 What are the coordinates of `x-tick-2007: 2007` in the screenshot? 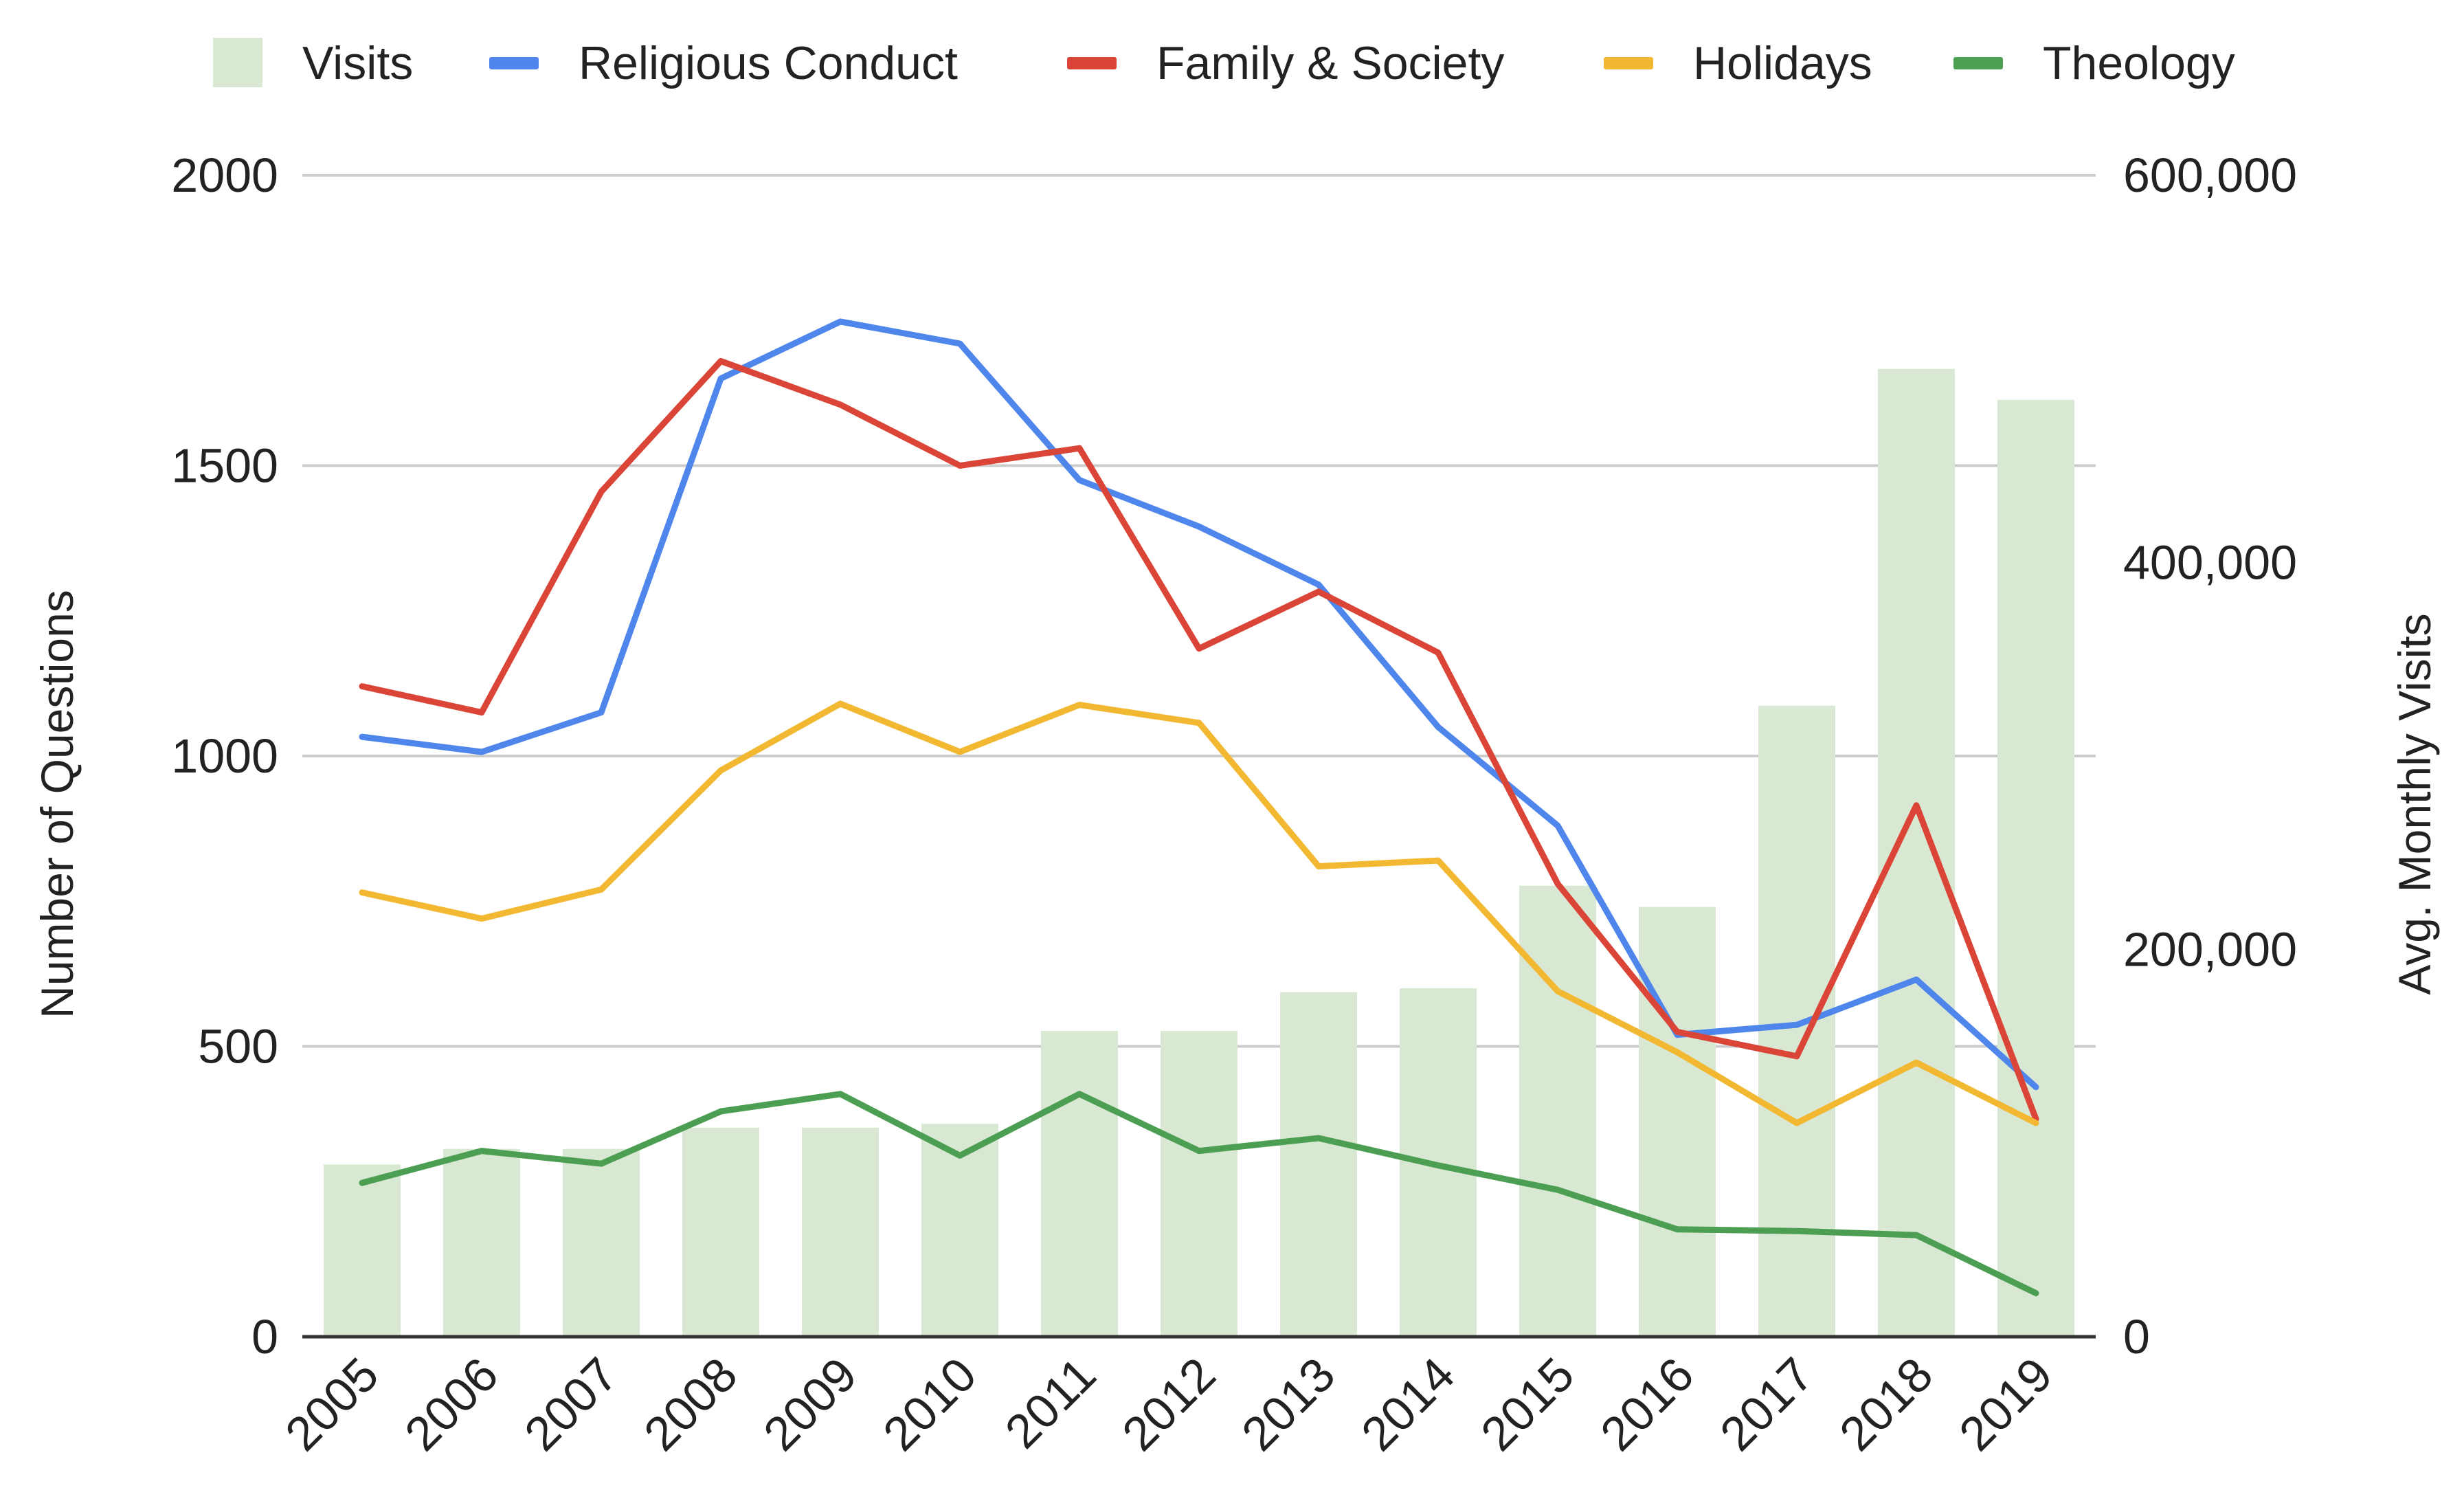 It's located at (570, 1403).